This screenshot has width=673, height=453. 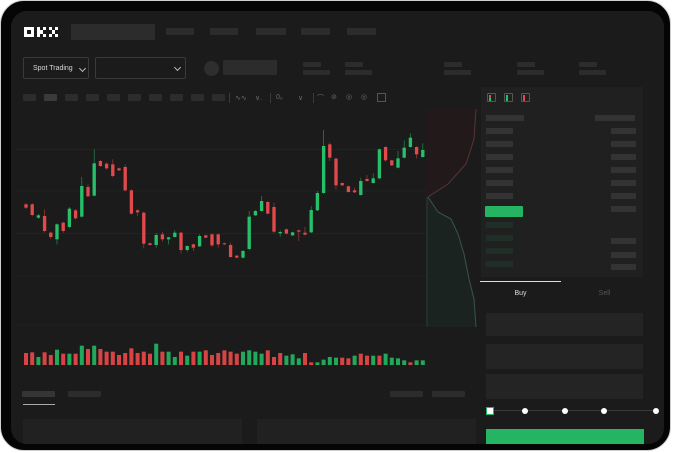 What do you see at coordinates (499, 196) in the screenshot?
I see `ask-price` at bounding box center [499, 196].